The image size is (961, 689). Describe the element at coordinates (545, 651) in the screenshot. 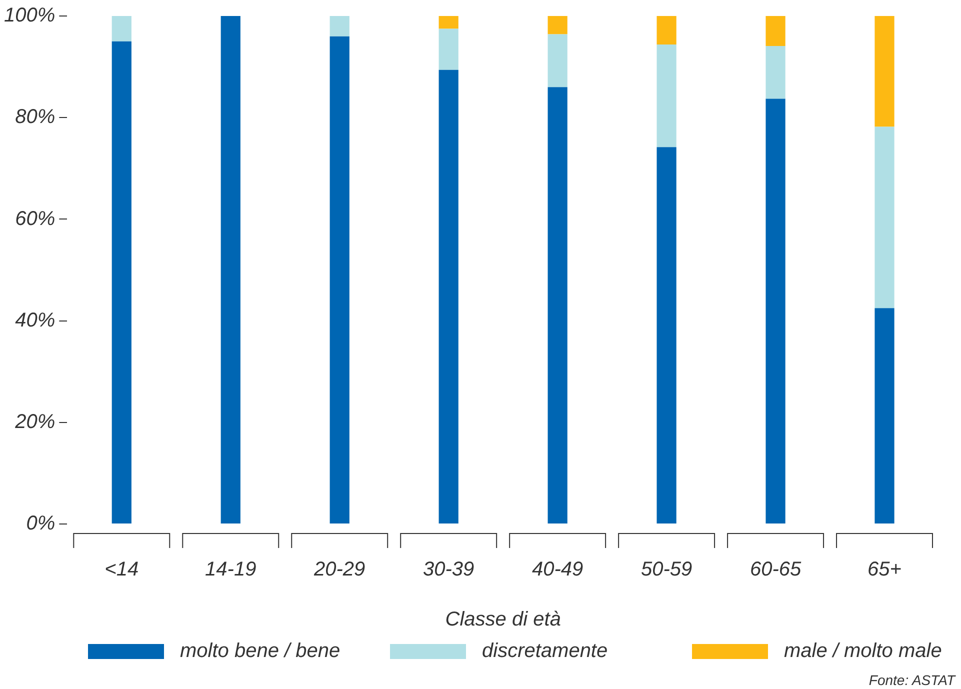

I see `legend-label: discretamente` at that location.